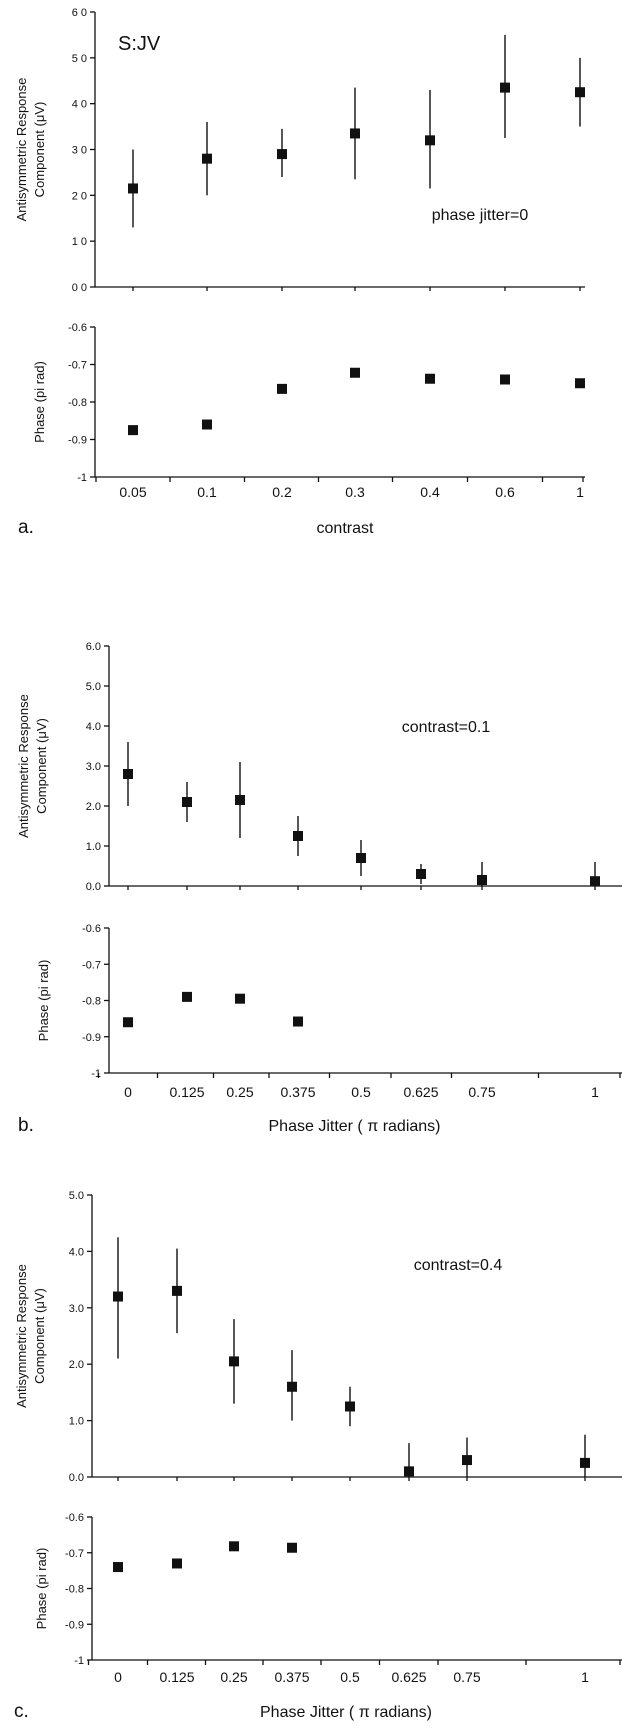 This screenshot has height=1730, width=622. What do you see at coordinates (26, 527) in the screenshot?
I see `panel-label: a.` at bounding box center [26, 527].